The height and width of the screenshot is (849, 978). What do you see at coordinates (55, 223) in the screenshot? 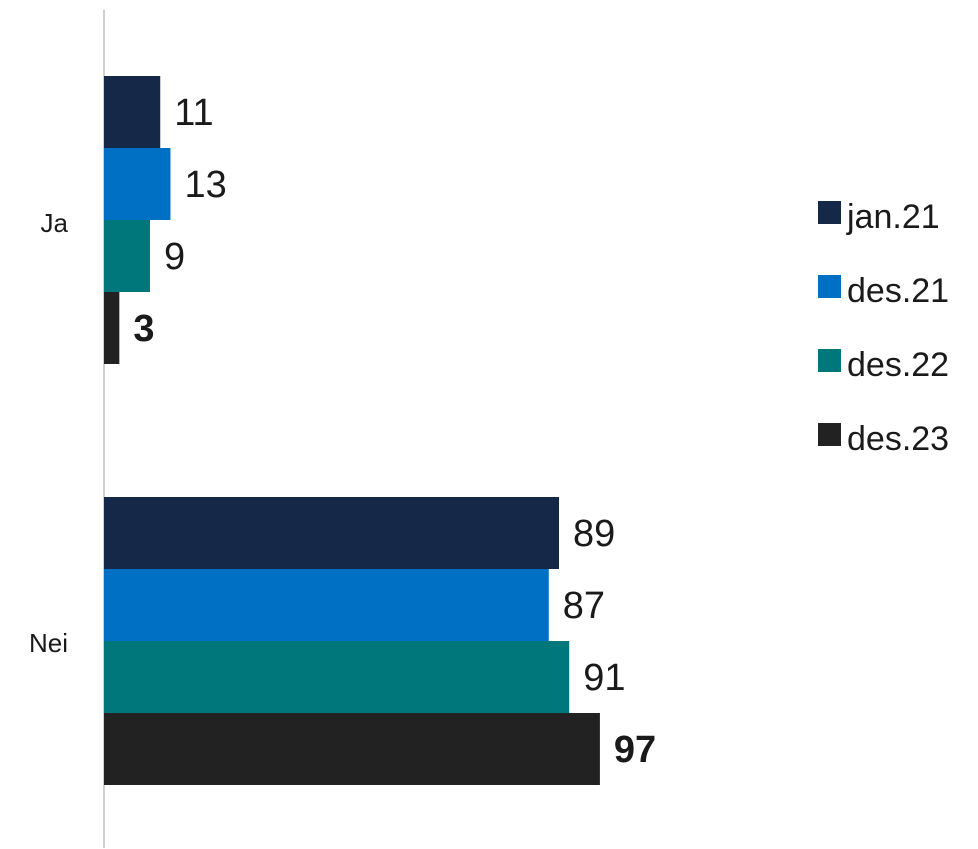
I see `category-label-ja: Ja` at bounding box center [55, 223].